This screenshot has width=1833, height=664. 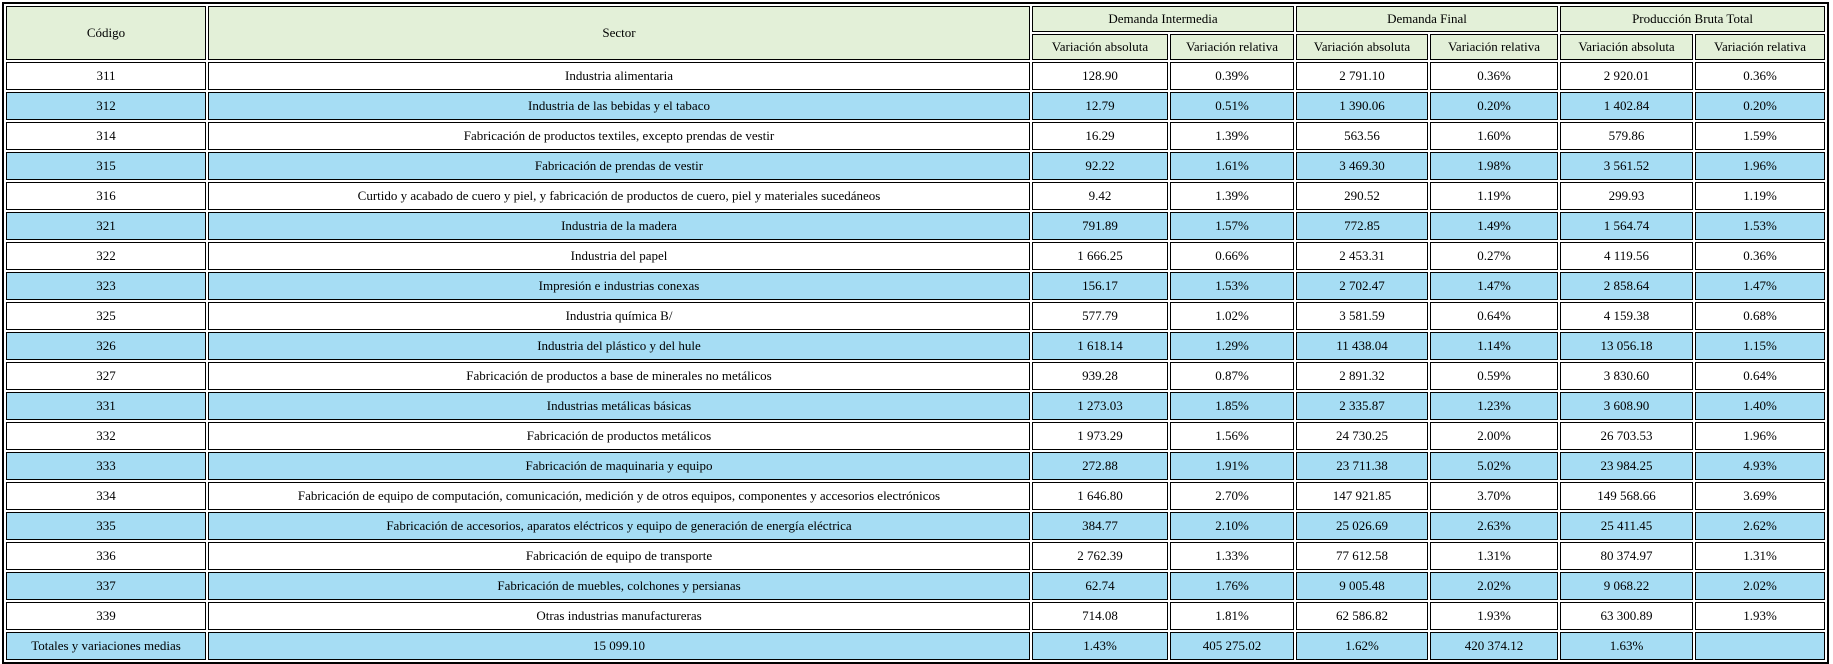 What do you see at coordinates (1760, 346) in the screenshot?
I see `pbt-rel-cell: 1.15%` at bounding box center [1760, 346].